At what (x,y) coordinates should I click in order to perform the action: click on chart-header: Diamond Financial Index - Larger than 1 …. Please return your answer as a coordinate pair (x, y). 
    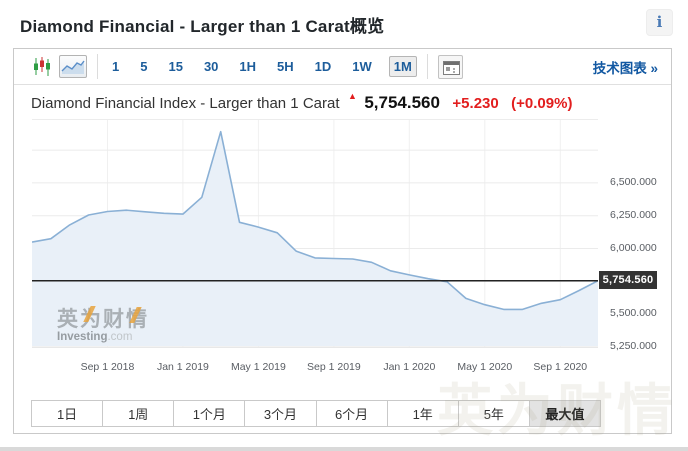
    Looking at the image, I should click on (346, 102).